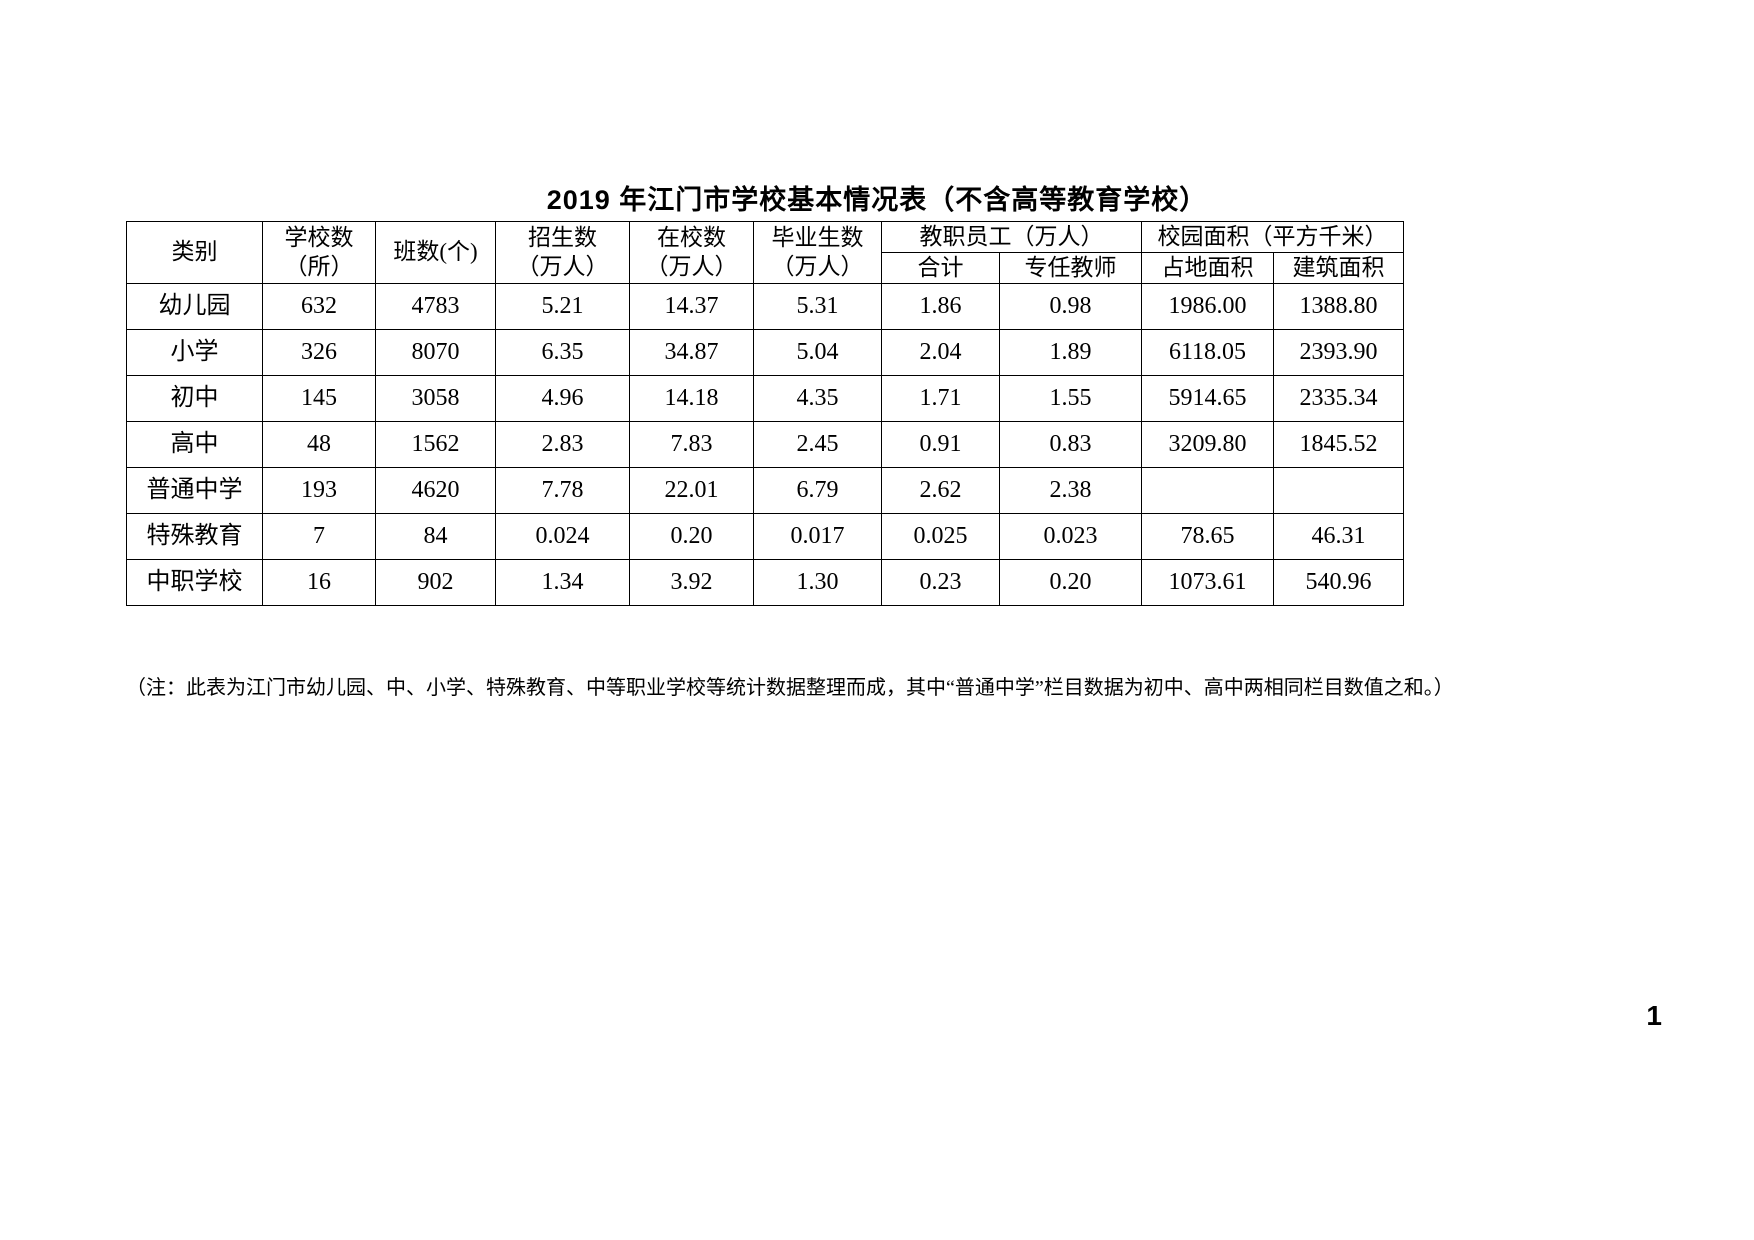 The height and width of the screenshot is (1240, 1754). Describe the element at coordinates (319, 398) in the screenshot. I see `cell-schools: 145` at that location.